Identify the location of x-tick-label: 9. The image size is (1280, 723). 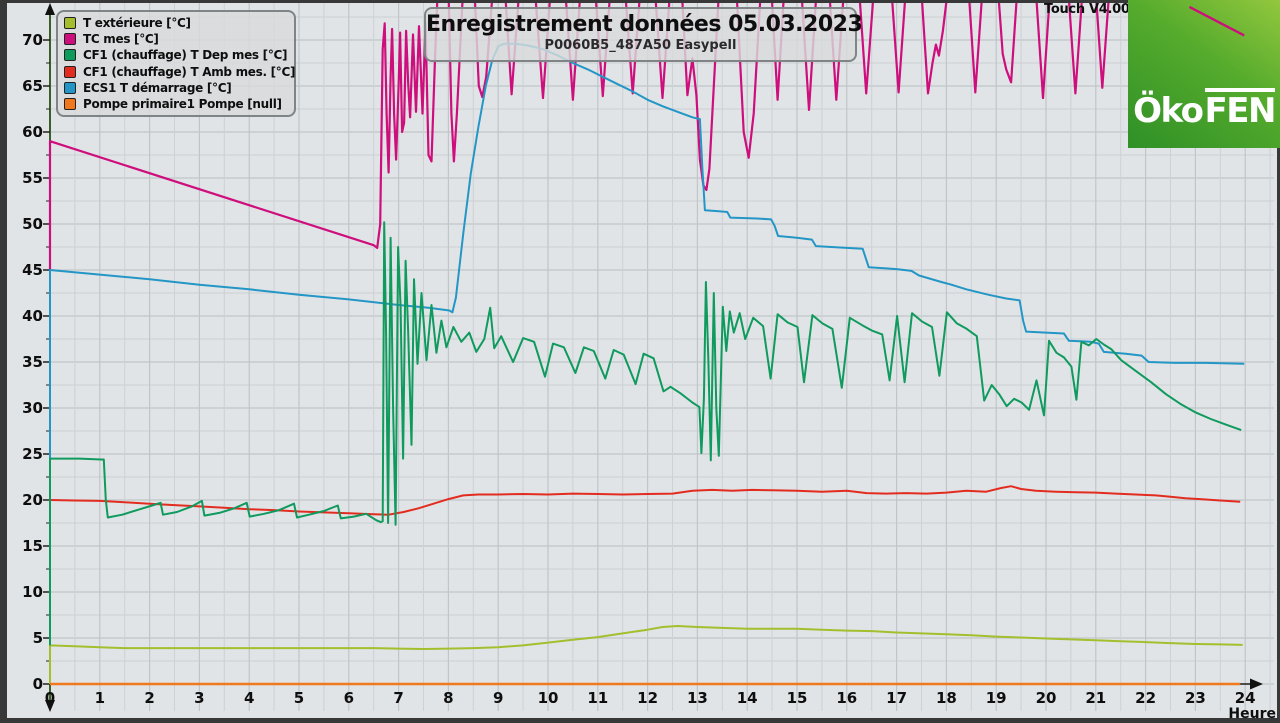
(498, 698).